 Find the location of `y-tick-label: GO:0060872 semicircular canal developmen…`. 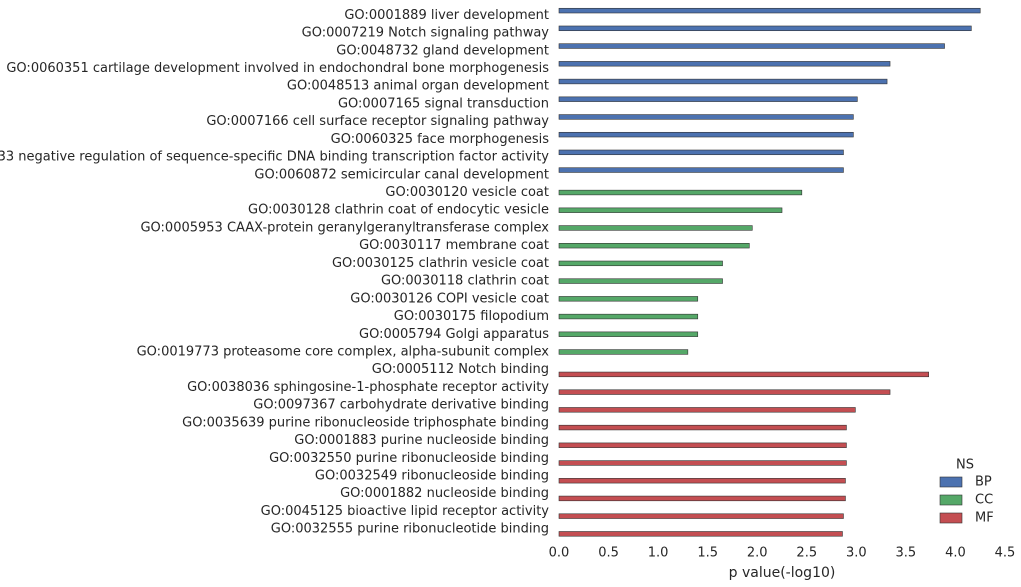

y-tick-label: GO:0060872 semicircular canal developmen… is located at coordinates (401, 174).